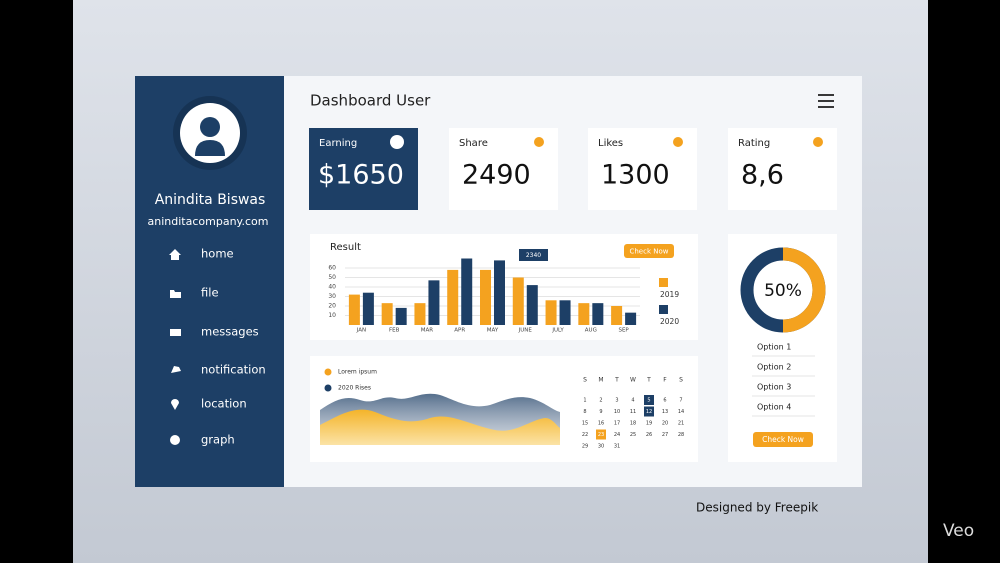  What do you see at coordinates (826, 101) in the screenshot?
I see `menu-button` at bounding box center [826, 101].